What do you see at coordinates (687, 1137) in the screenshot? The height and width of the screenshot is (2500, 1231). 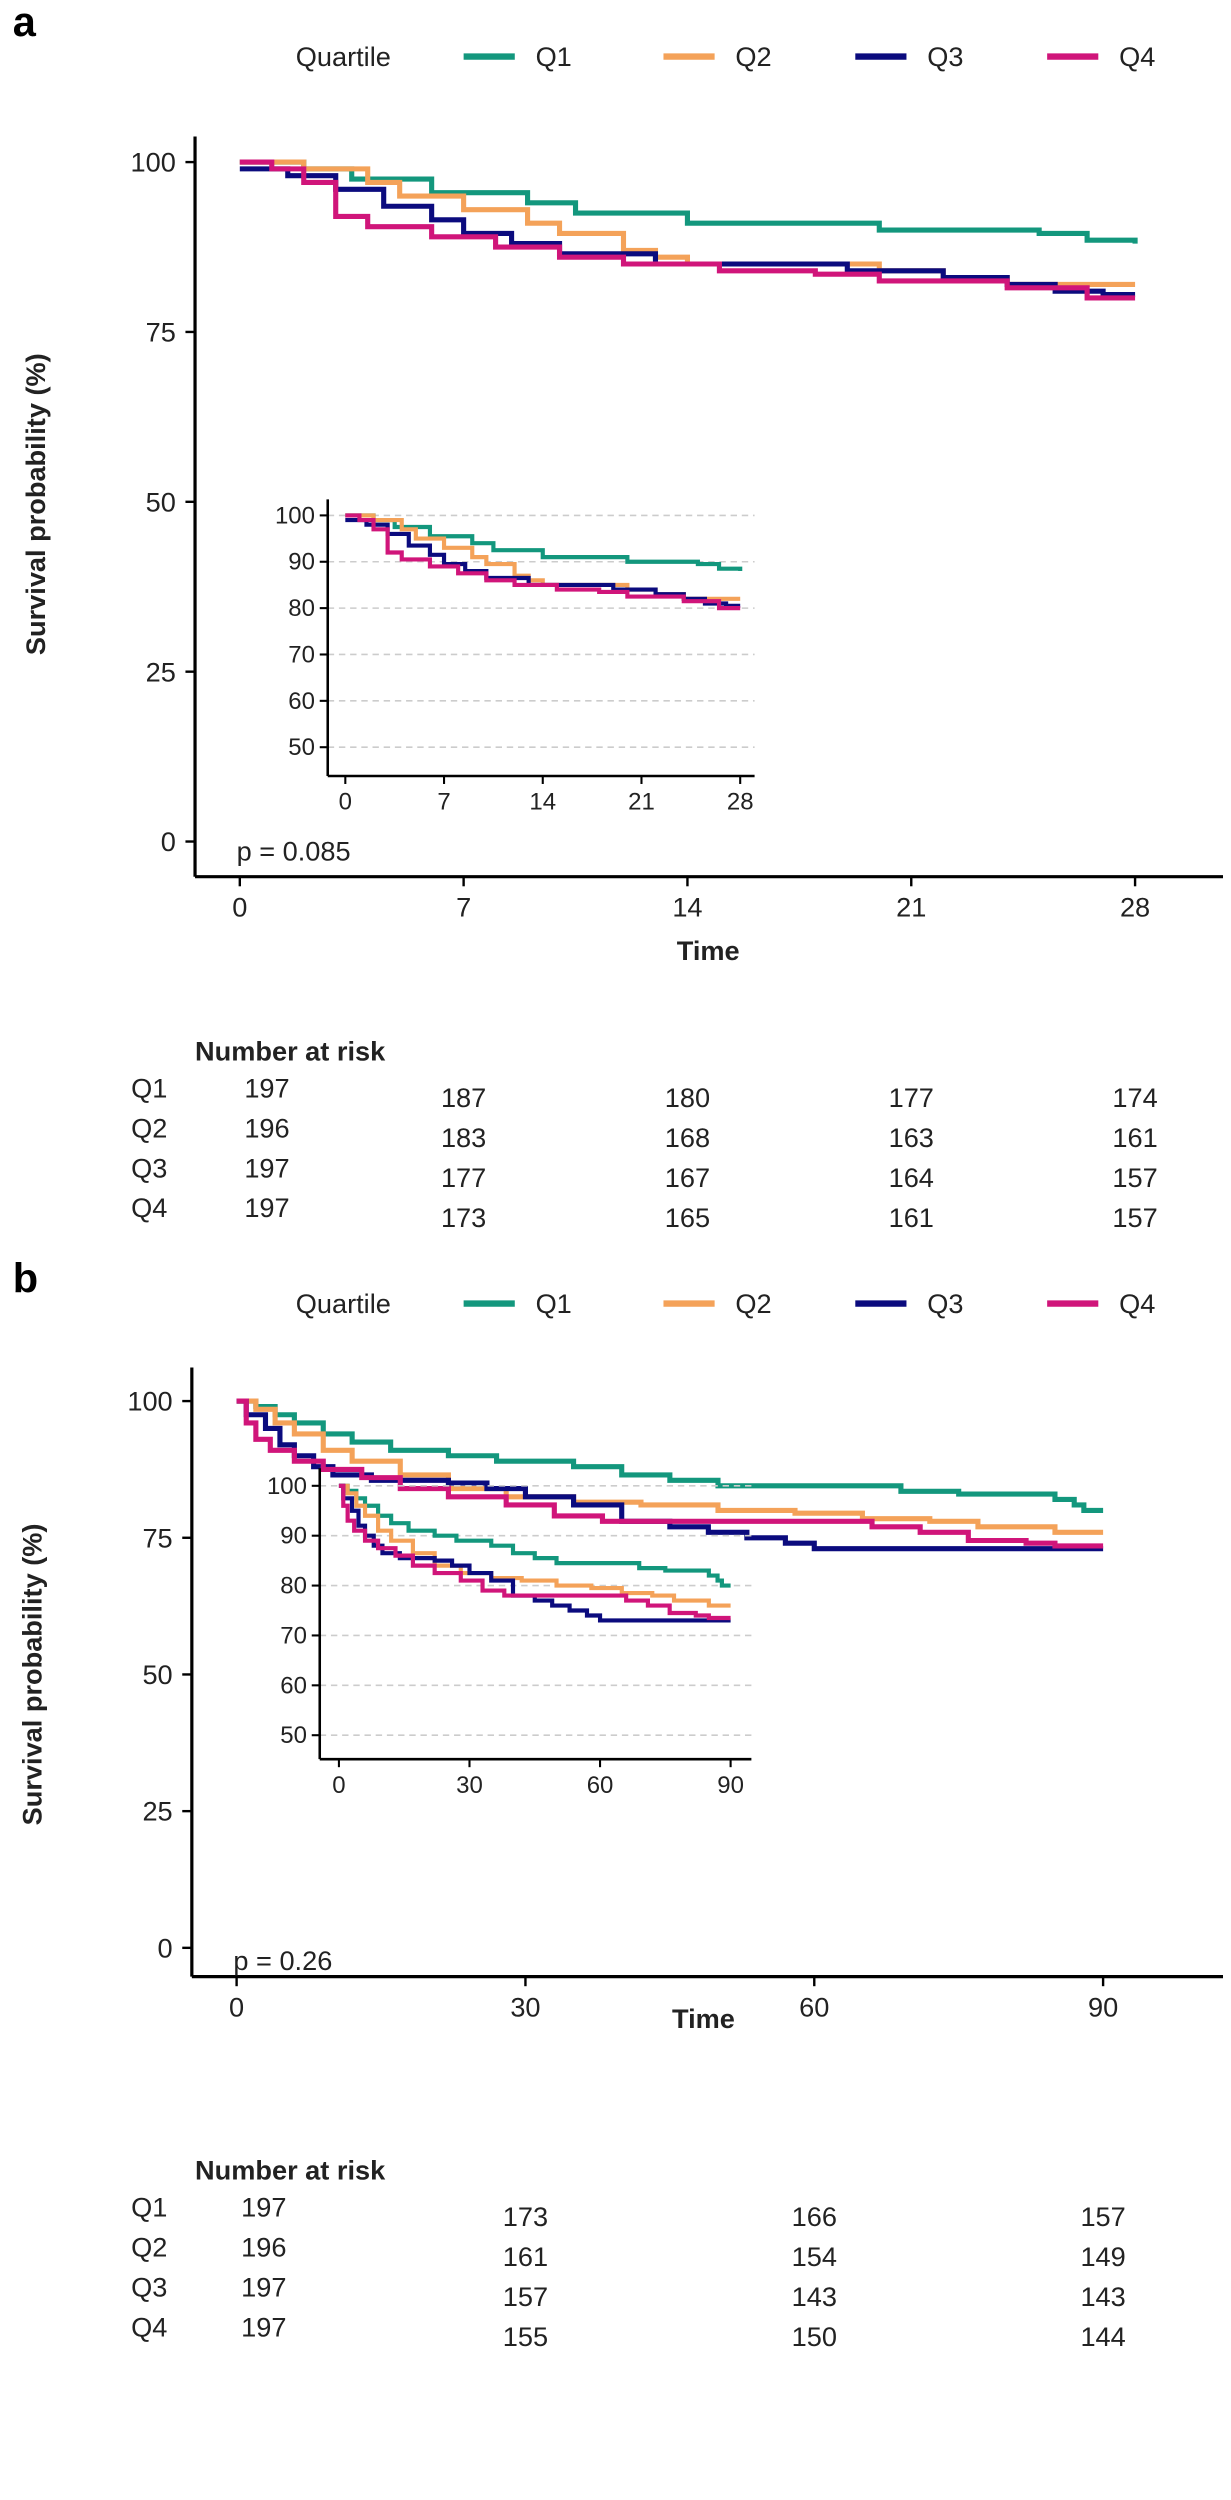 I see `risk-count: 168` at bounding box center [687, 1137].